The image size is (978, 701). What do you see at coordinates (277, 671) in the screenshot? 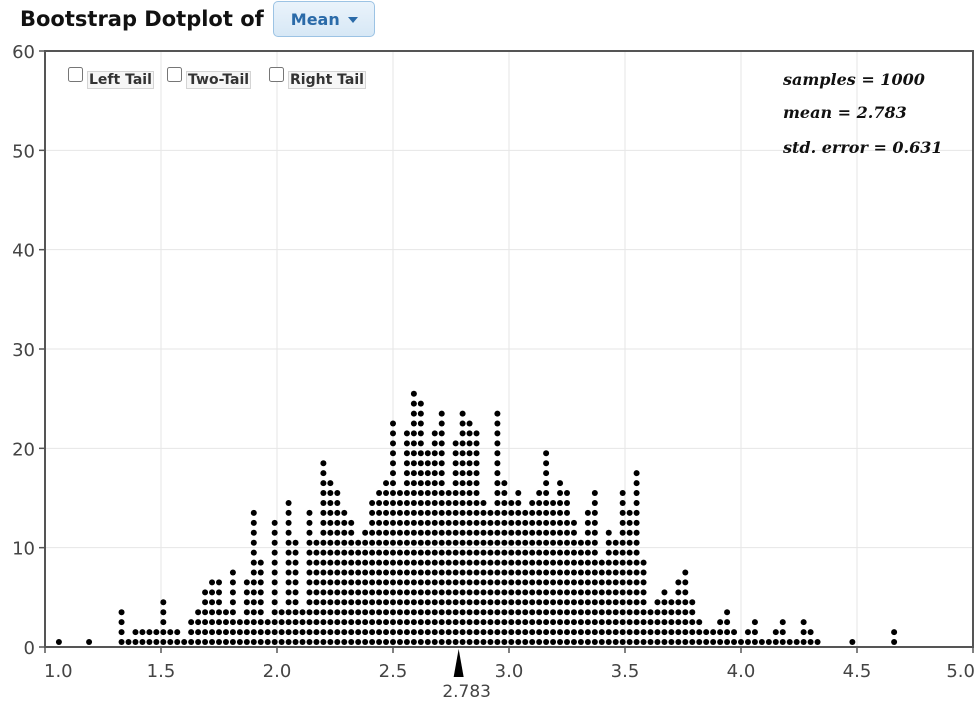
I see `x-tick-label: 2.0` at bounding box center [277, 671].